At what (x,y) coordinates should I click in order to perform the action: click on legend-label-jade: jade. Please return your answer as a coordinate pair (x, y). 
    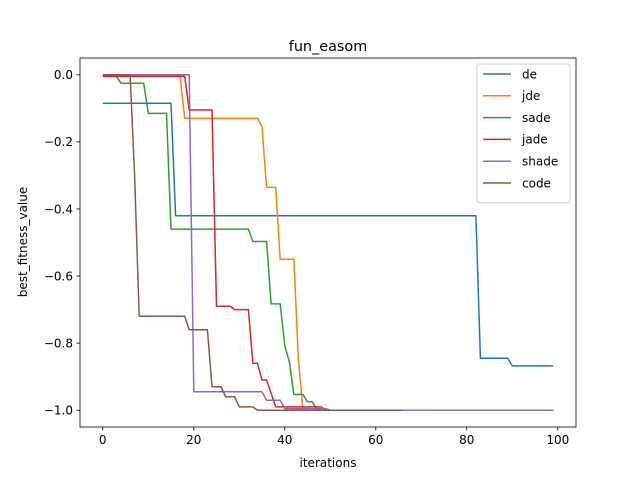
    Looking at the image, I should click on (534, 140).